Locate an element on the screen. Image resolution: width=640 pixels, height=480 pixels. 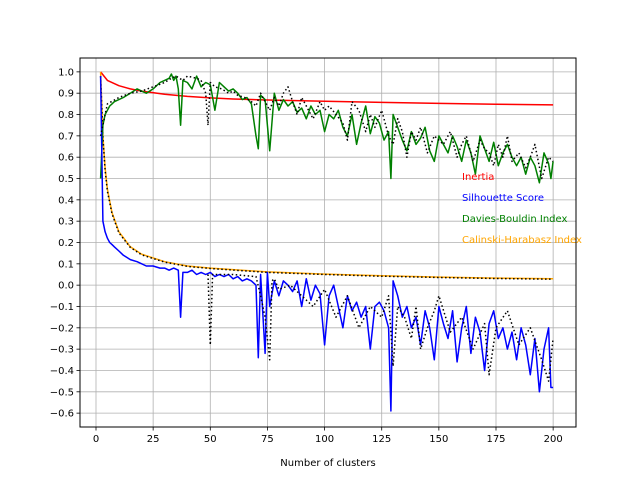
x-tick-label: 200 is located at coordinates (553, 439).